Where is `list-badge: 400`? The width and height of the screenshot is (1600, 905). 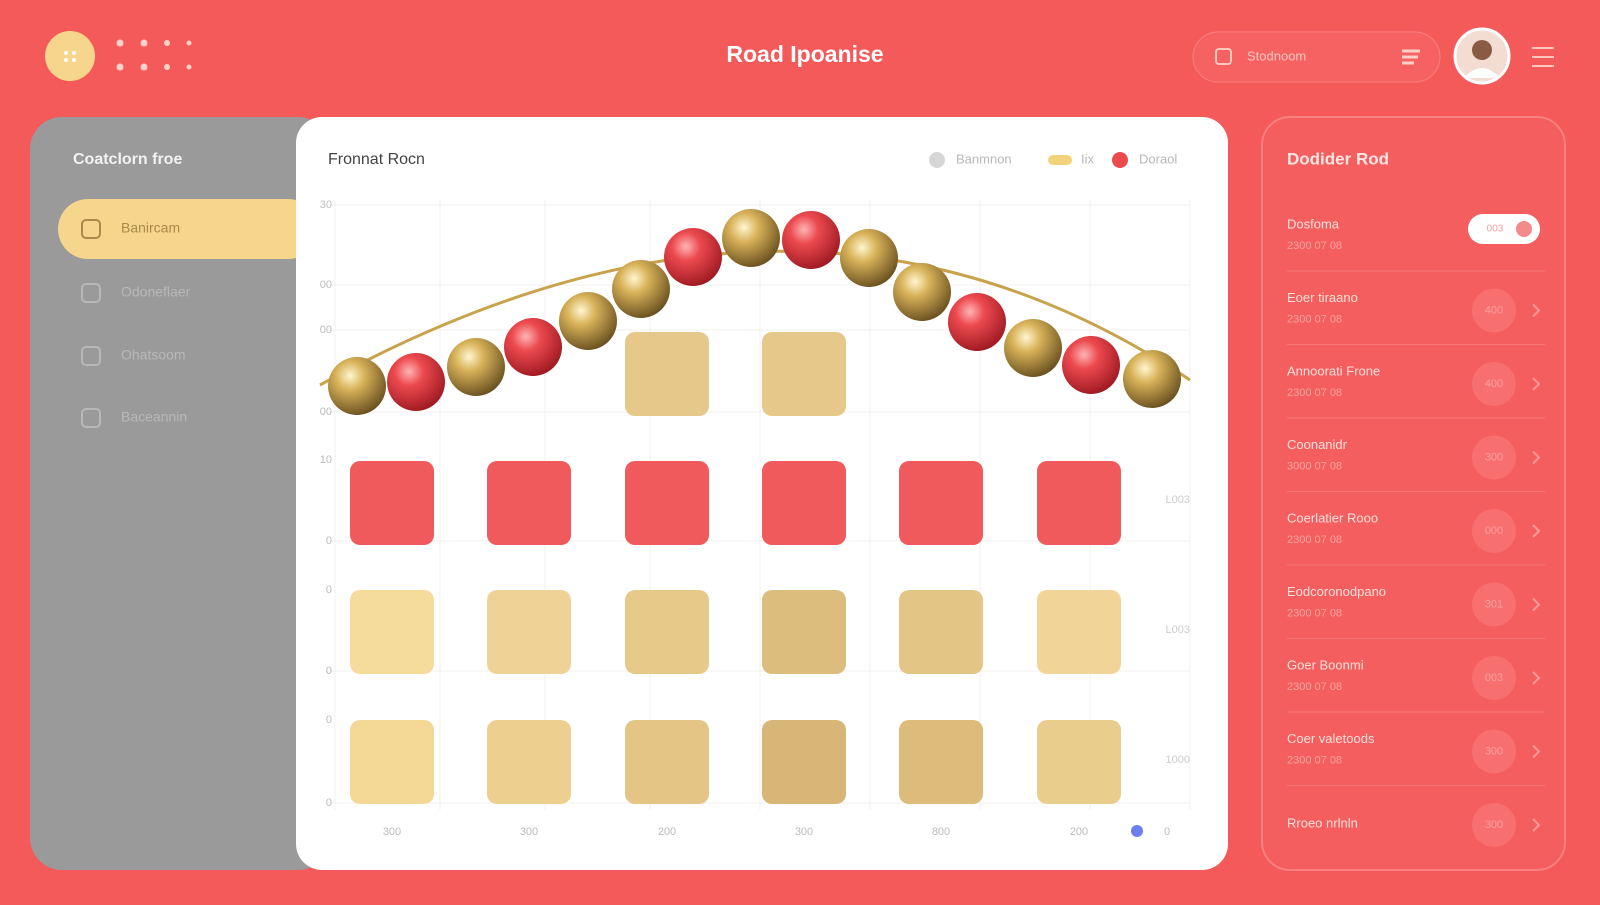 list-badge: 400 is located at coordinates (1494, 310).